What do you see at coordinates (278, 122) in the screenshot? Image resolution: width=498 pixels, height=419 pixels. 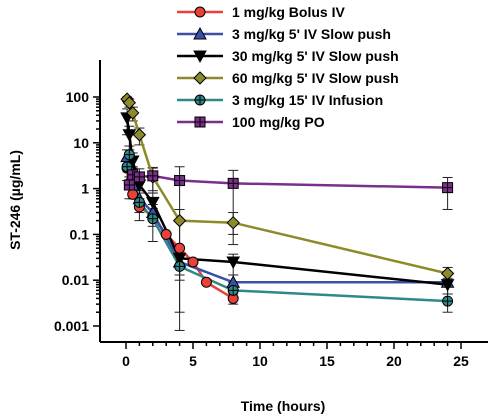 I see `legend-label: 100 mg/kg PO` at bounding box center [278, 122].